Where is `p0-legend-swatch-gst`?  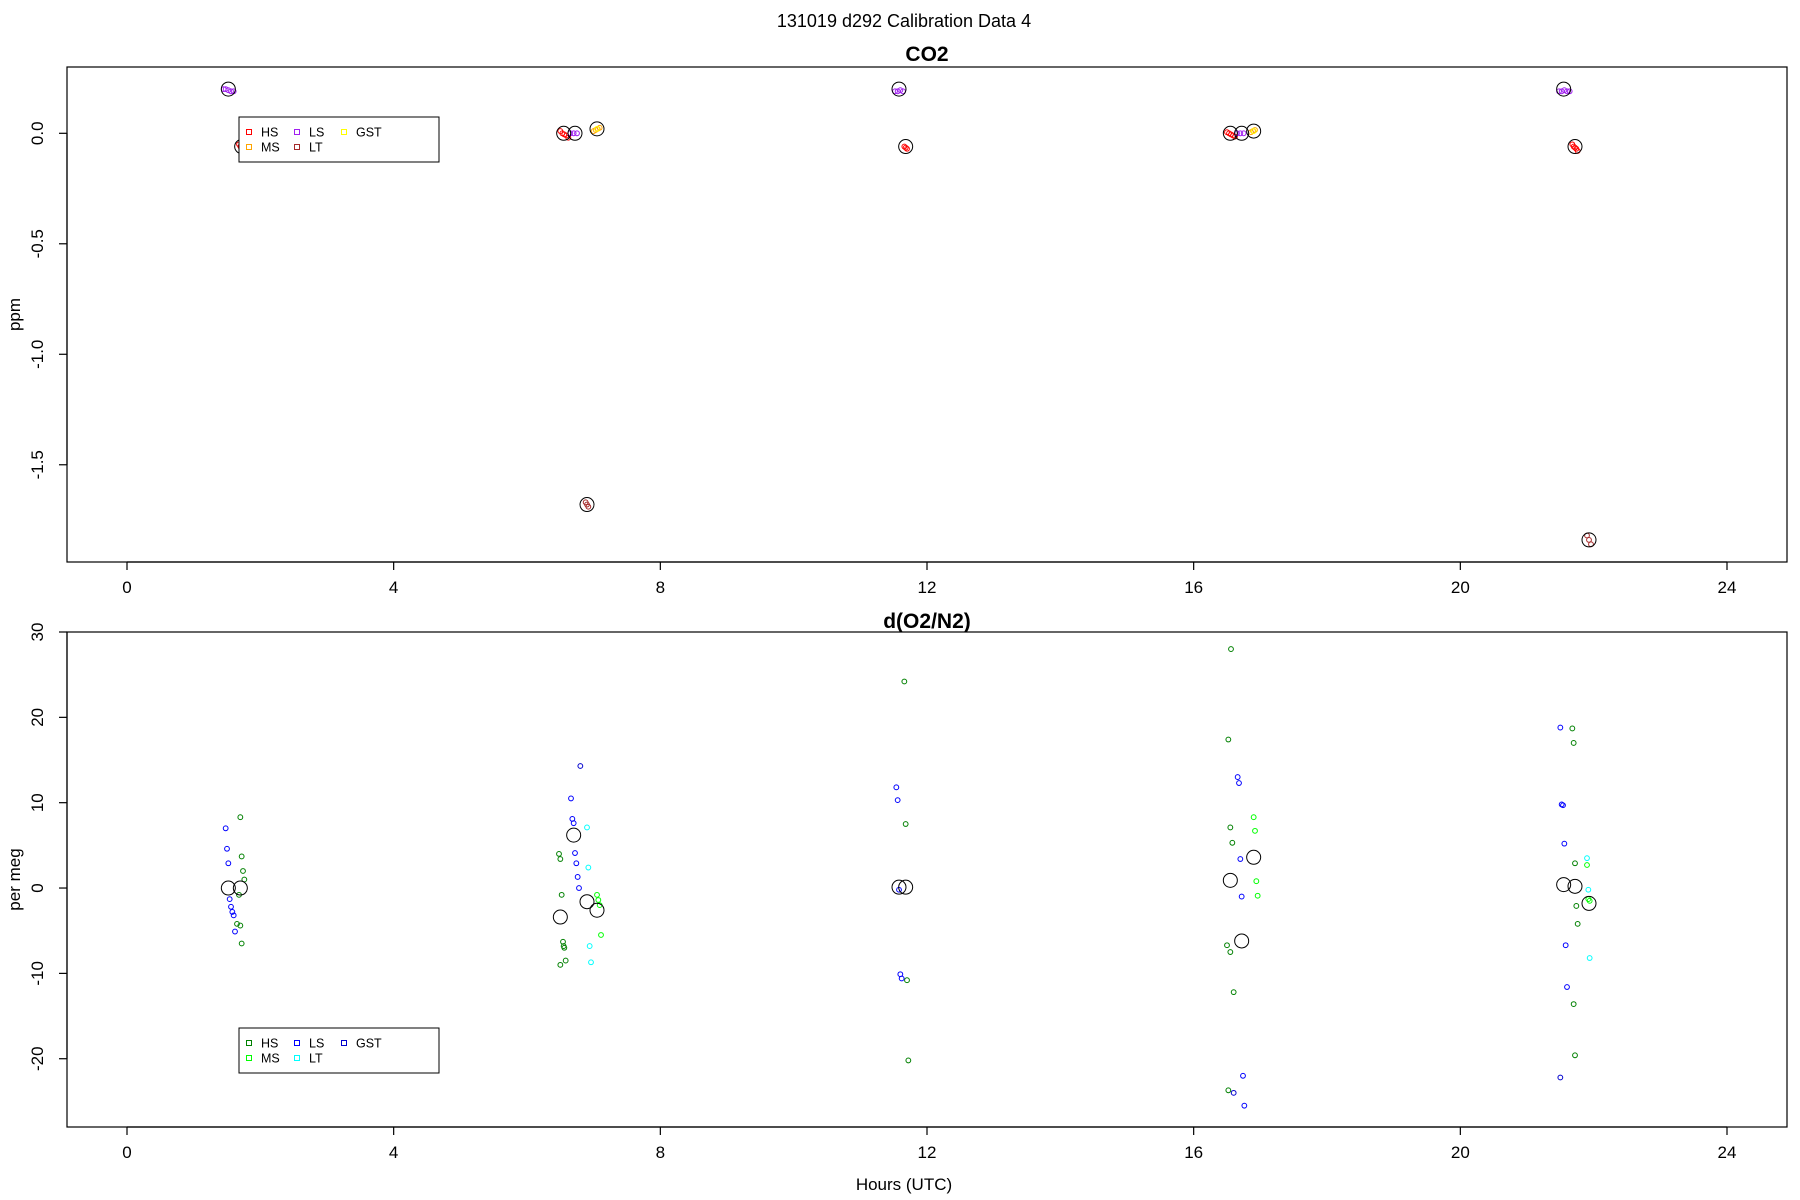 p0-legend-swatch-gst is located at coordinates (344, 132).